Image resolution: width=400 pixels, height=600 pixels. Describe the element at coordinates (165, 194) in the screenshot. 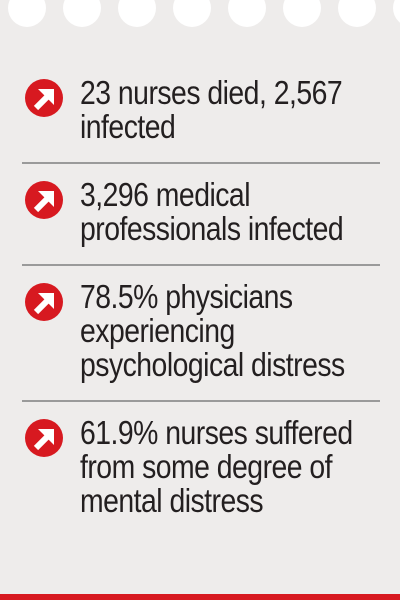

I see `stat-line: 3,296 medical` at that location.